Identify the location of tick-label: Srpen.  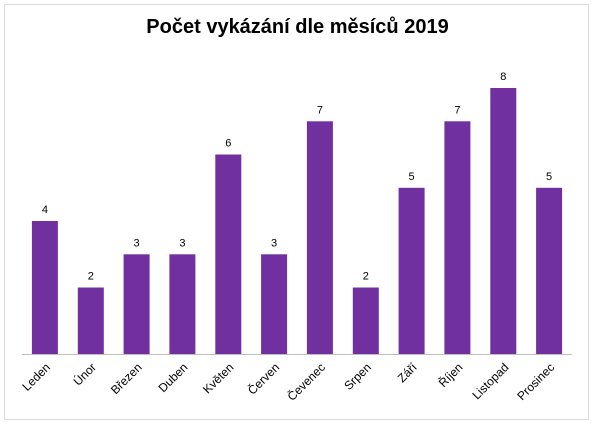
(357, 376).